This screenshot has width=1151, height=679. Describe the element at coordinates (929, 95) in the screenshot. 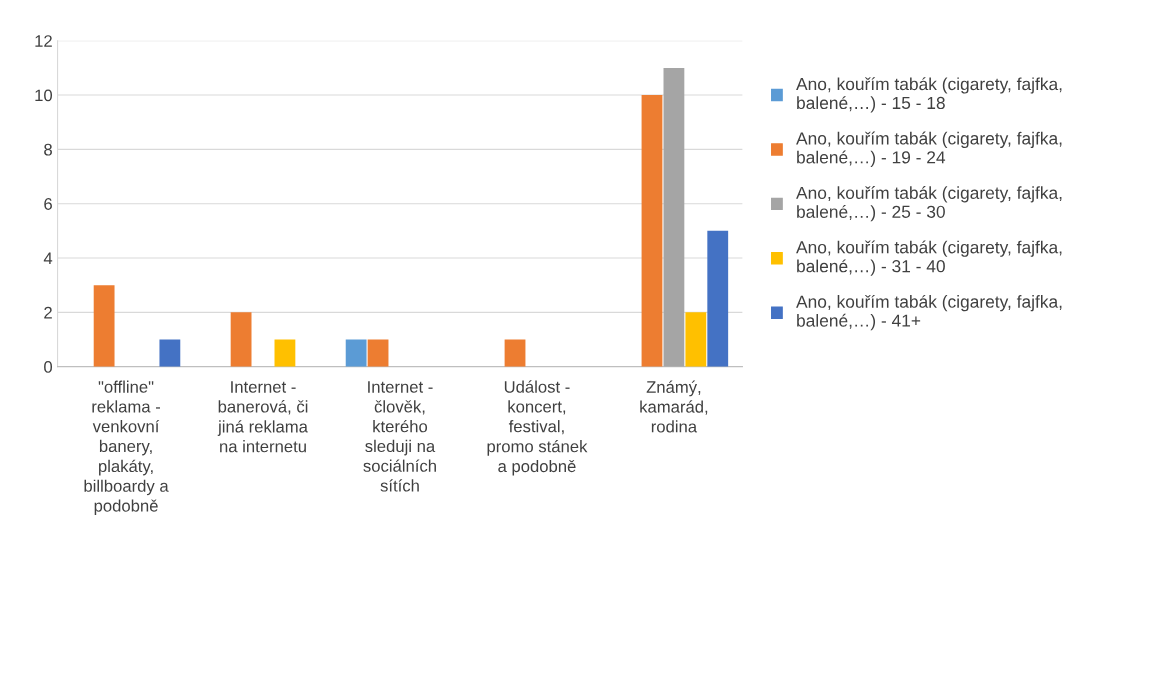

I see `legend-label: Ano, kouřím tabák (cigarety, fajfka, balené,…) - 15 - 18` at that location.